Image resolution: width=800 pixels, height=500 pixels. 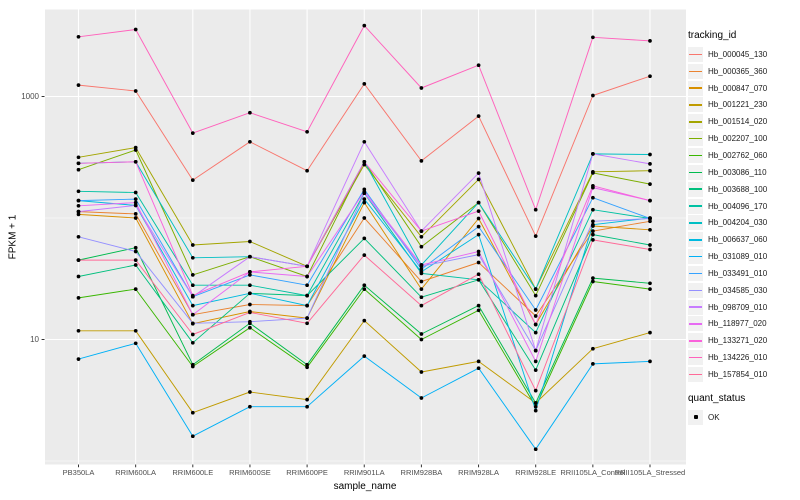 I want to click on legend-item: Hb_000847_070, so click(x=743, y=88).